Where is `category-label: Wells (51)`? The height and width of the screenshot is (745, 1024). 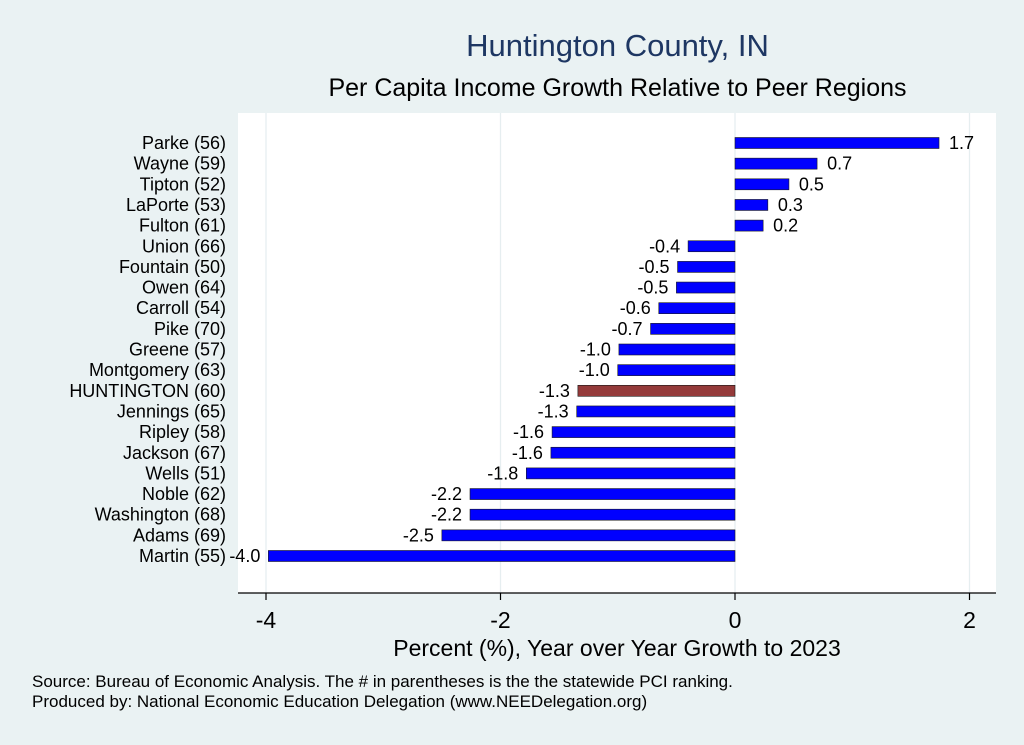 category-label: Wells (51) is located at coordinates (185, 473).